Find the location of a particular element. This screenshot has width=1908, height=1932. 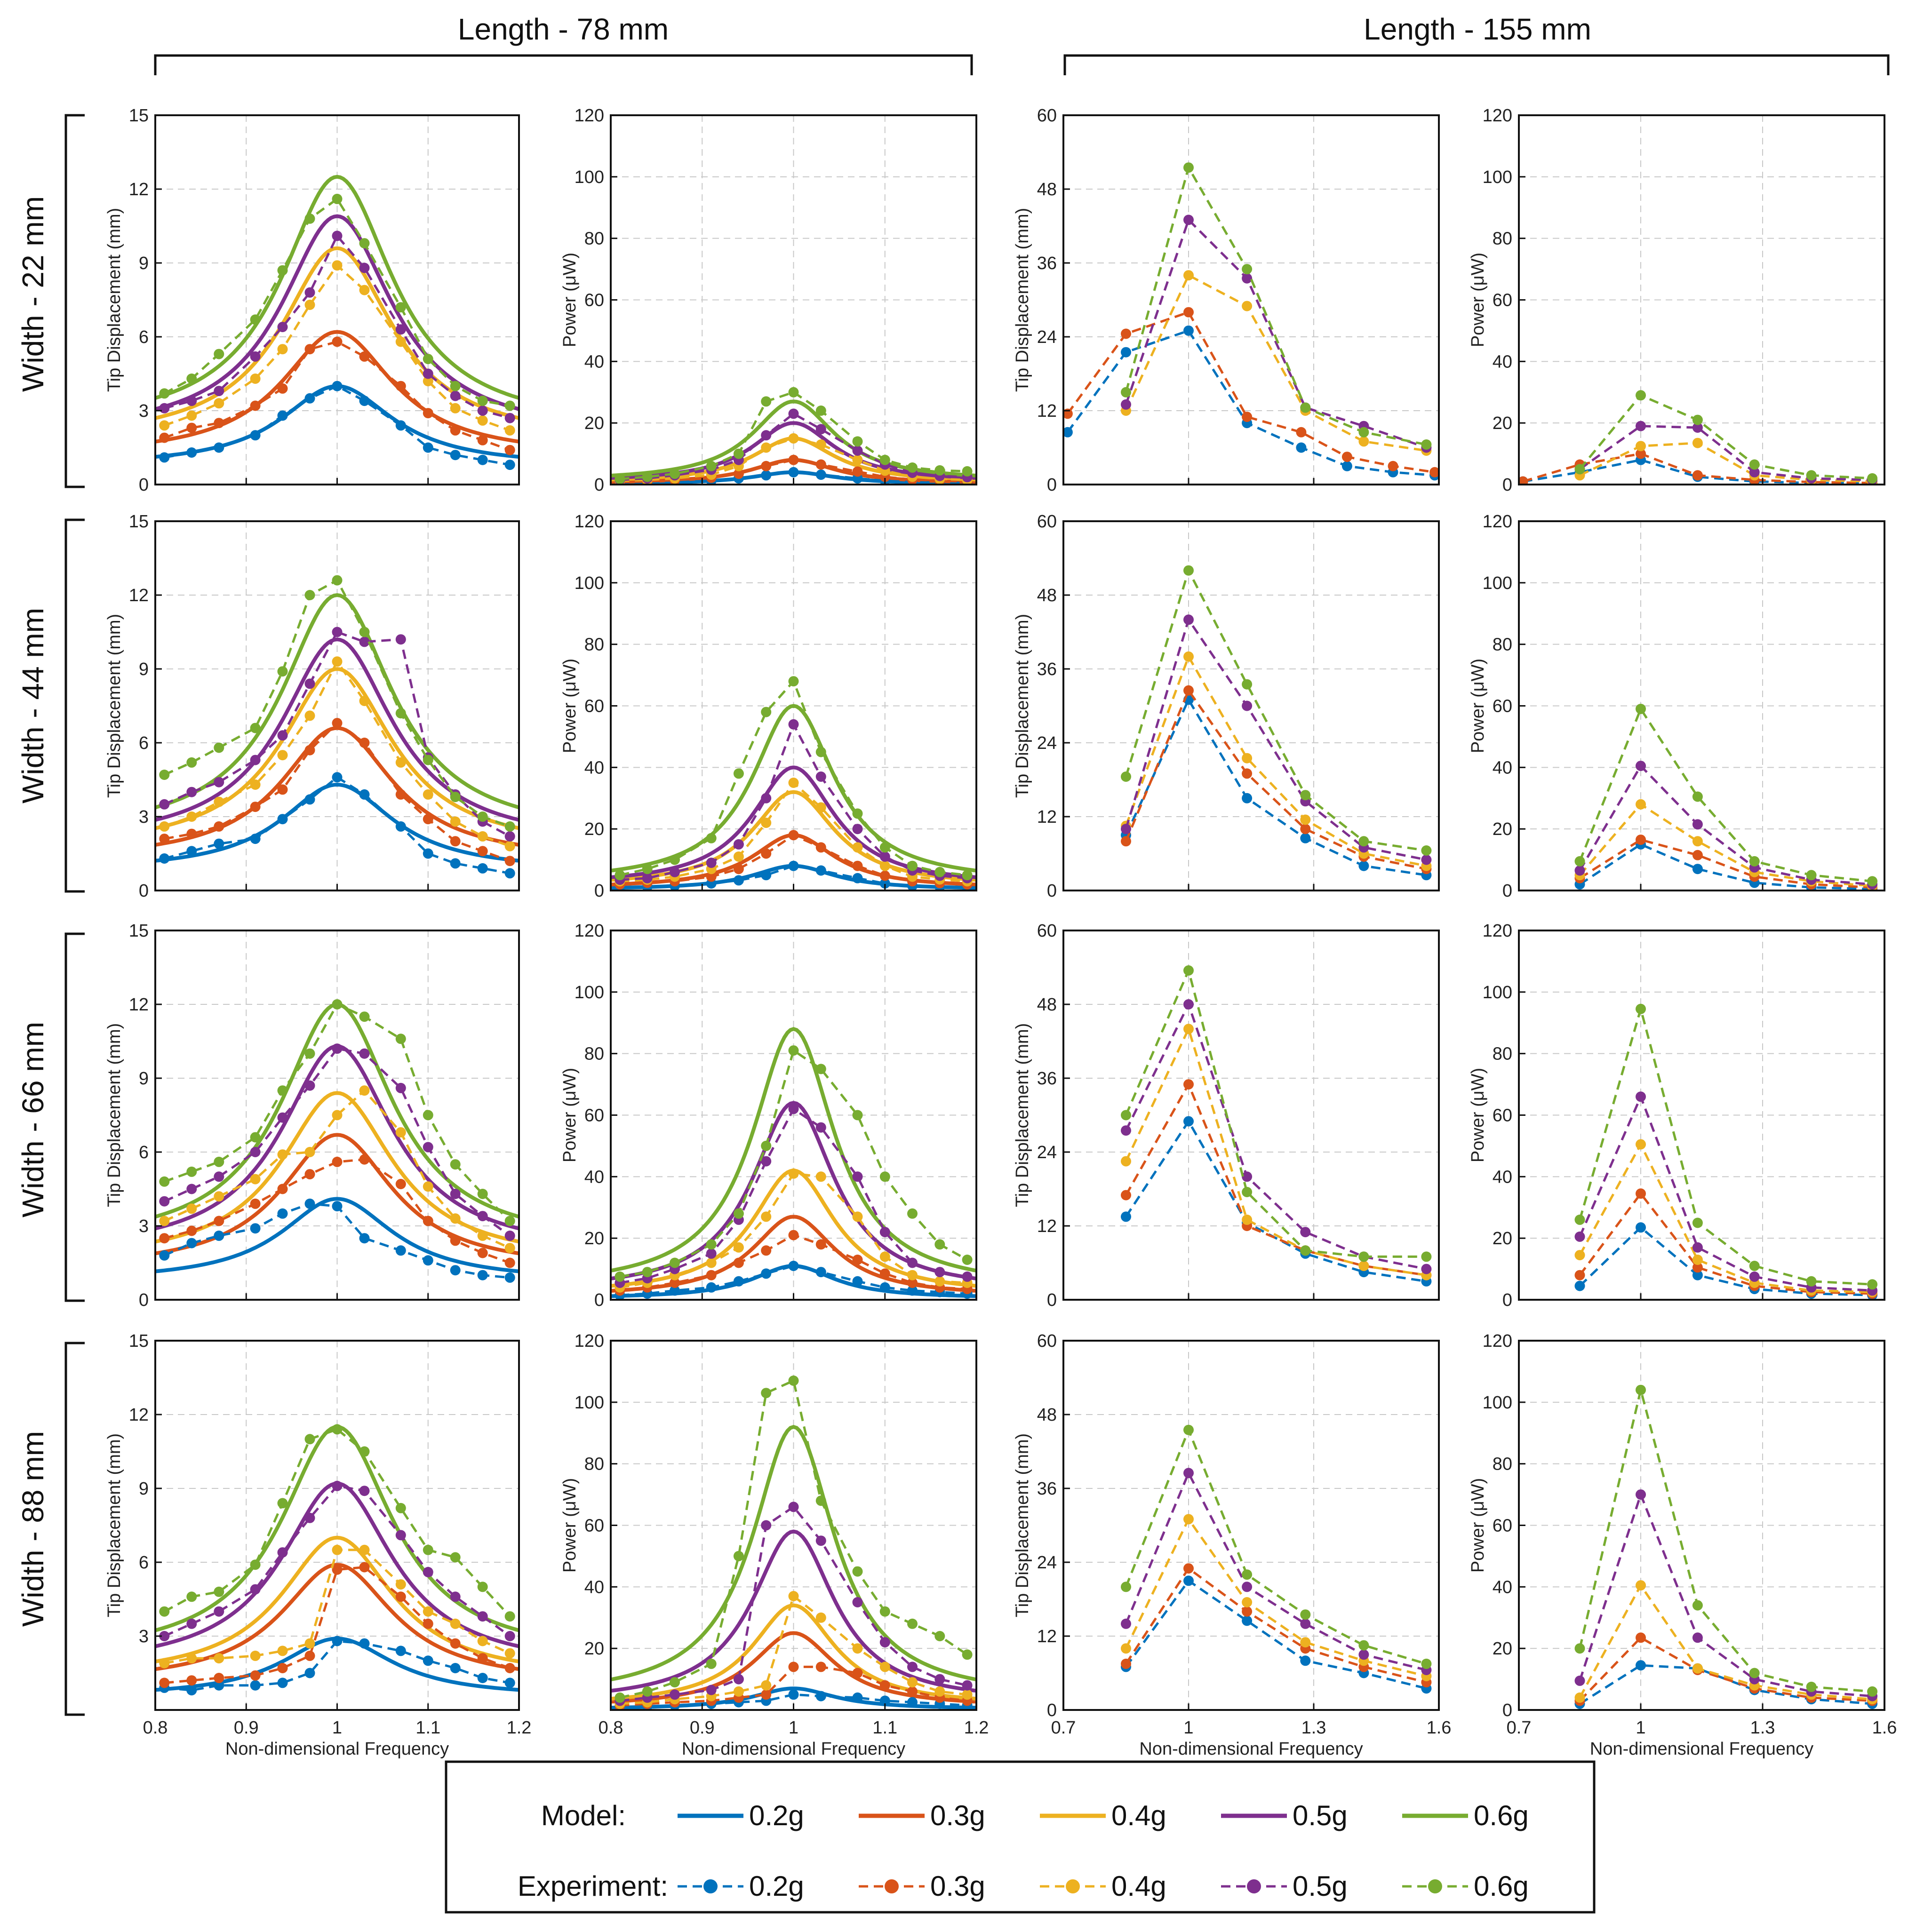

legend-model-label: Model: is located at coordinates (584, 1816).